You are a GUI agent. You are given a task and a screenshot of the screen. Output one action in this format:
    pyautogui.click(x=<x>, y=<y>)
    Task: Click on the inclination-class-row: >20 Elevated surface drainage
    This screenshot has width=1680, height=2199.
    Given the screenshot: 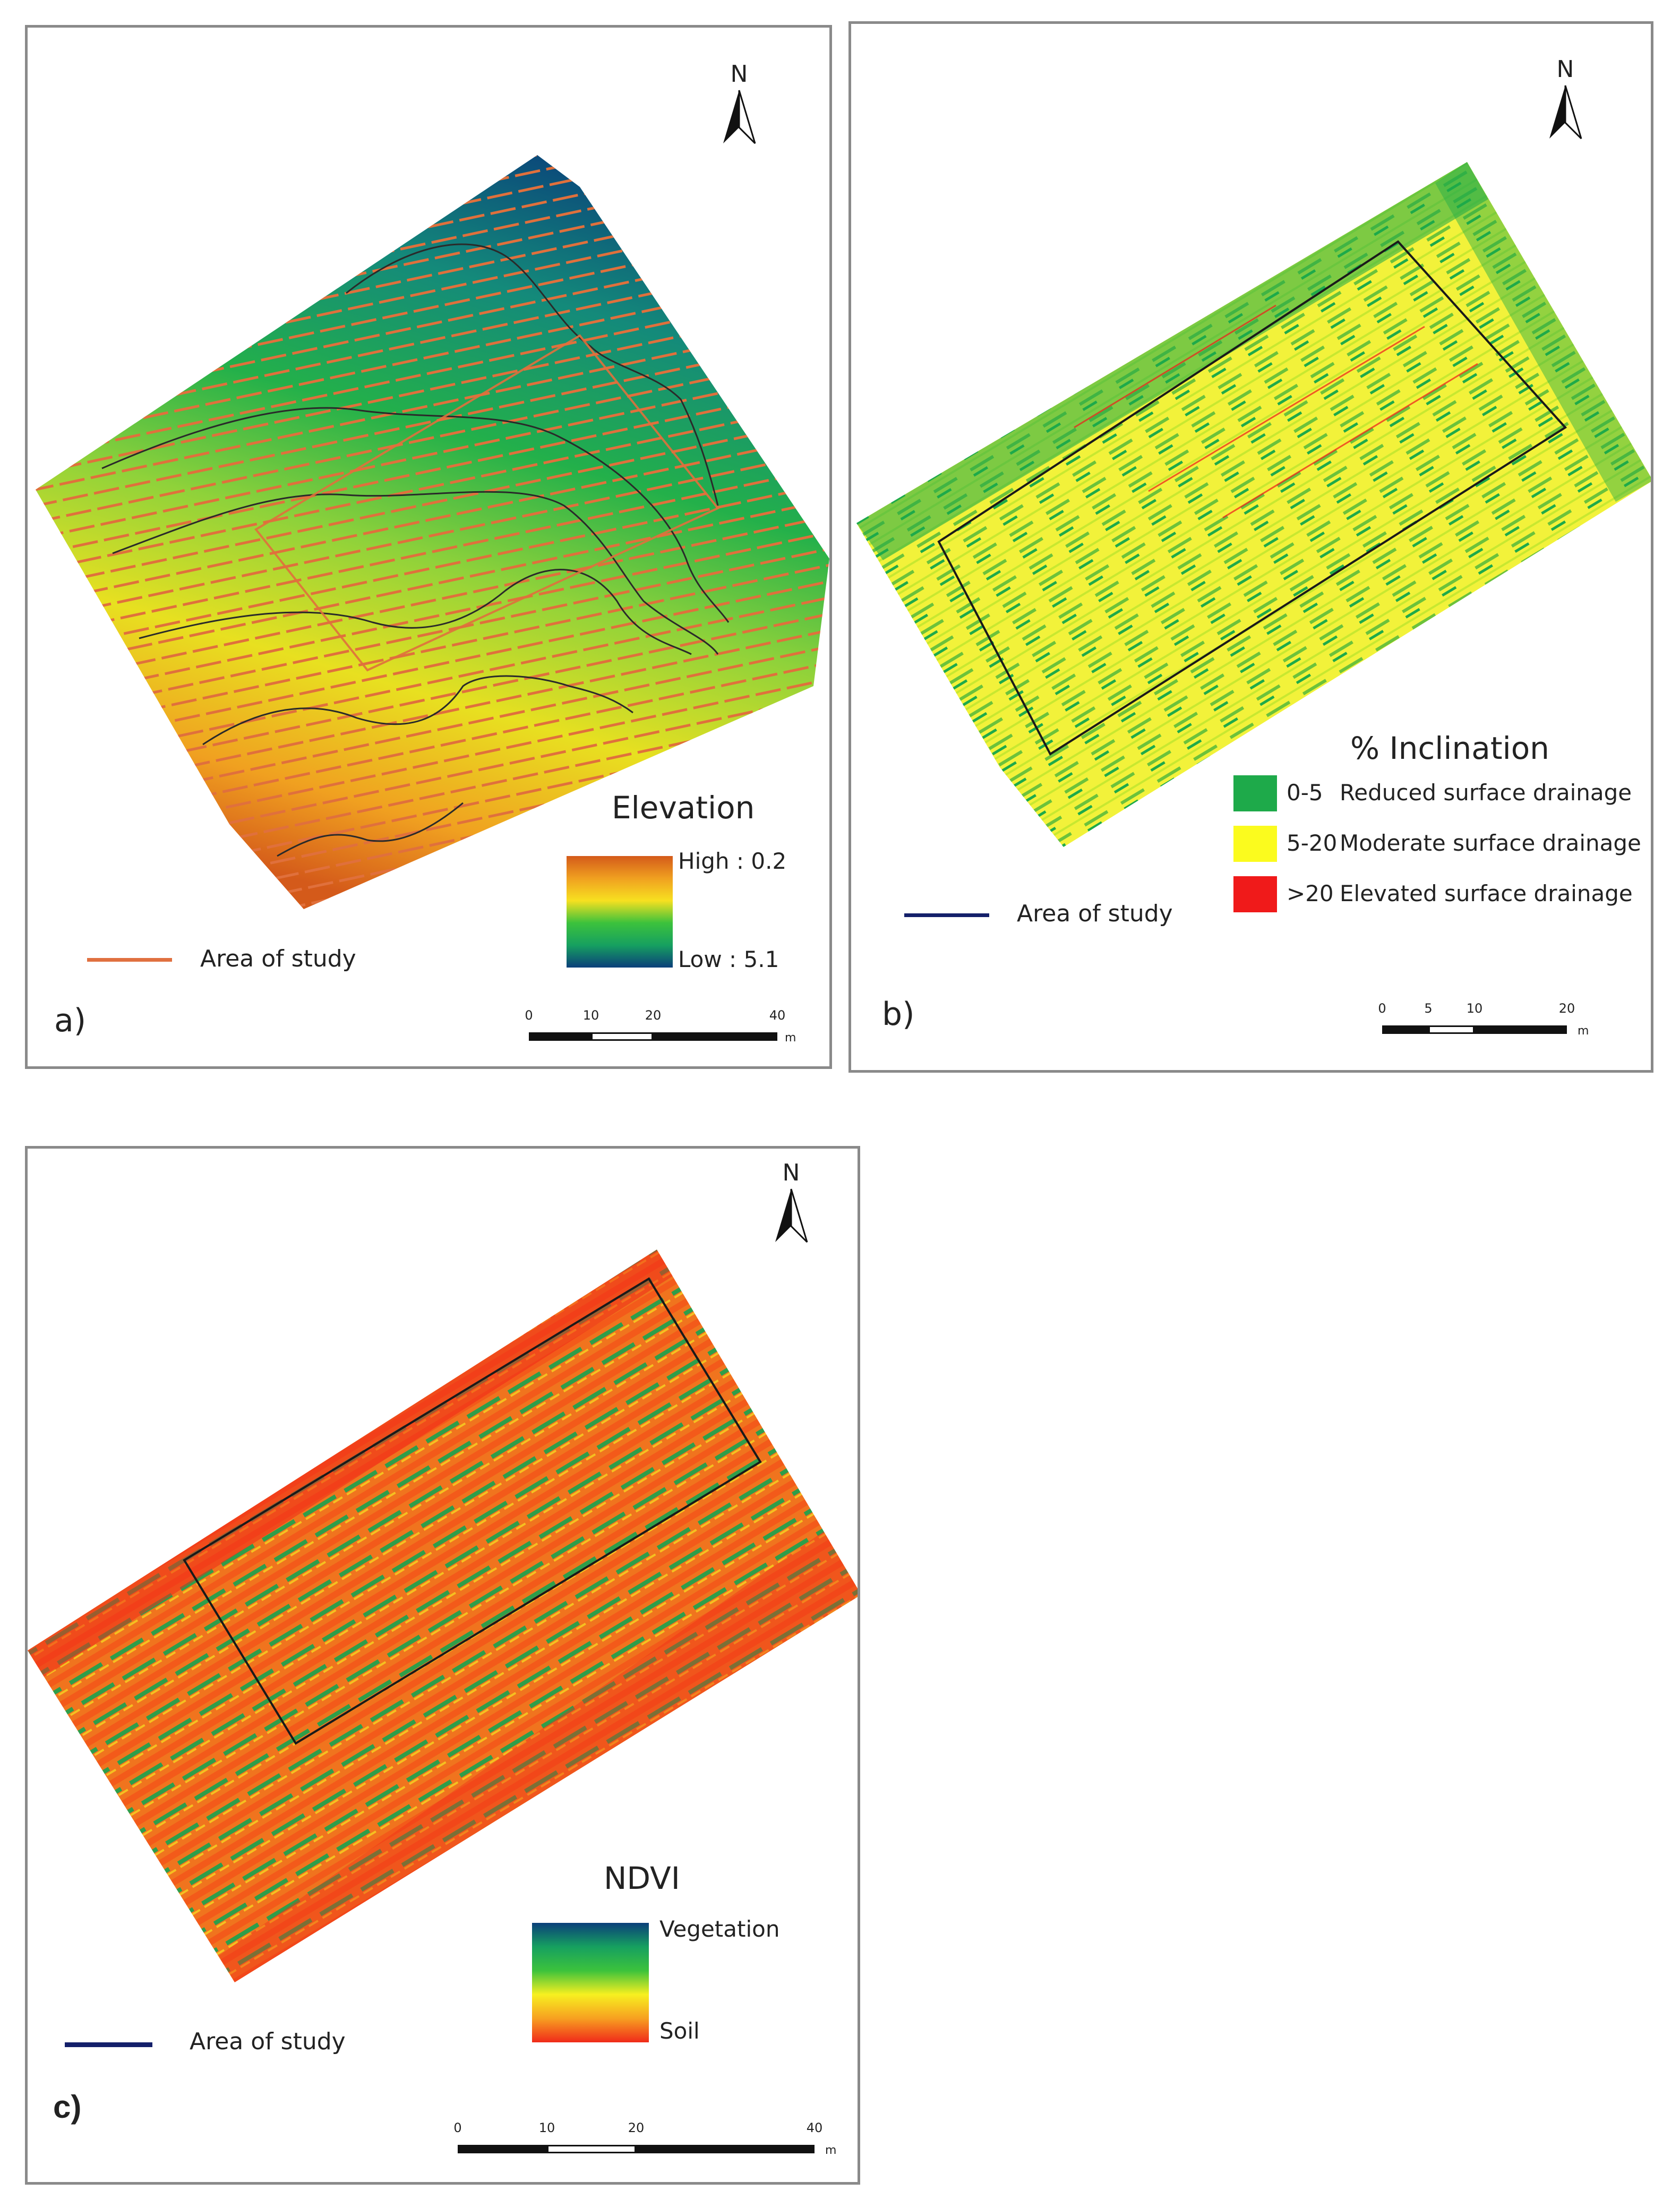 What is the action you would take?
    pyautogui.click(x=1440, y=894)
    